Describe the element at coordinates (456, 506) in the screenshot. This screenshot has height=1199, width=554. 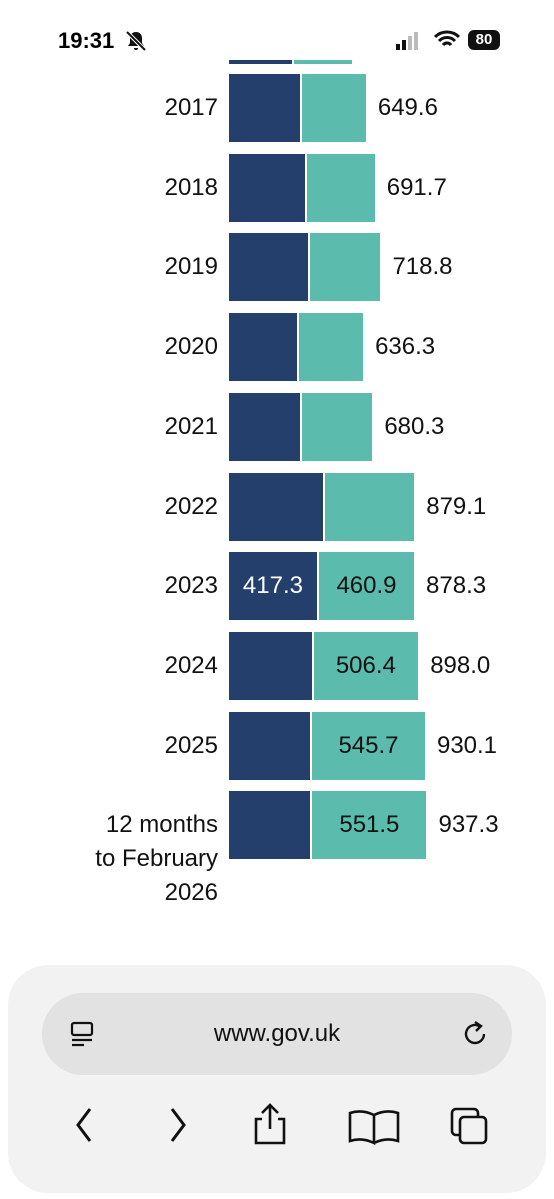
I see `total-label: 879.1` at that location.